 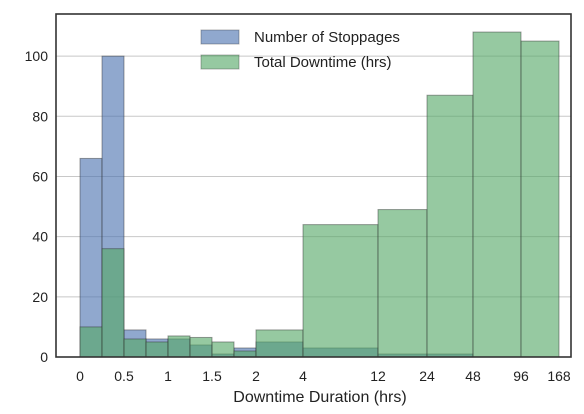 I want to click on x-tick-label: 1.5, so click(x=212, y=376).